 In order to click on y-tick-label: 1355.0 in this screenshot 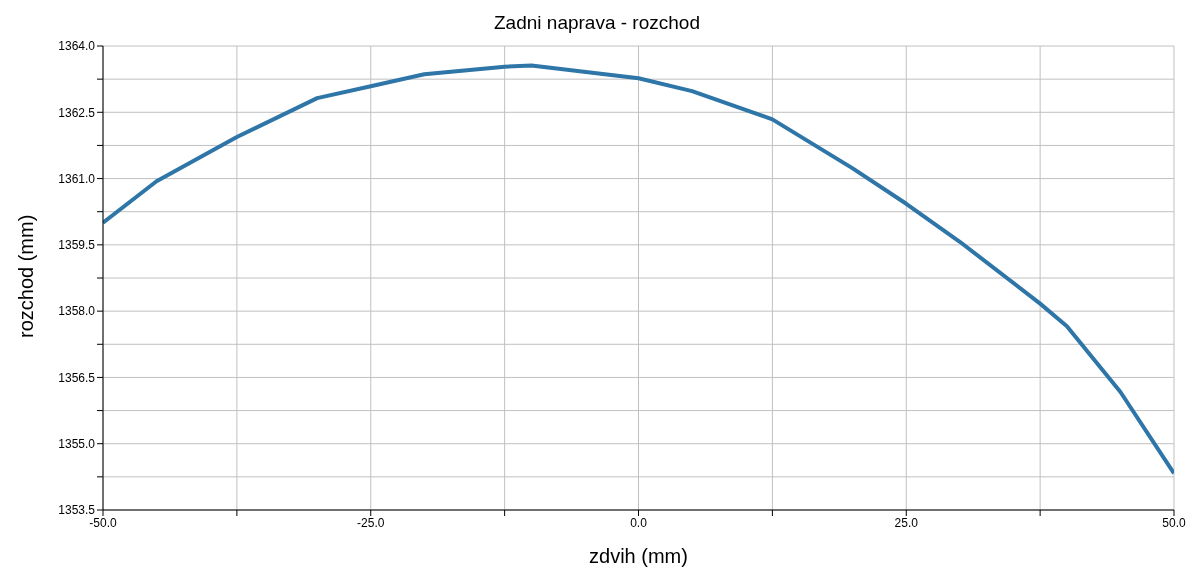, I will do `click(77, 443)`.